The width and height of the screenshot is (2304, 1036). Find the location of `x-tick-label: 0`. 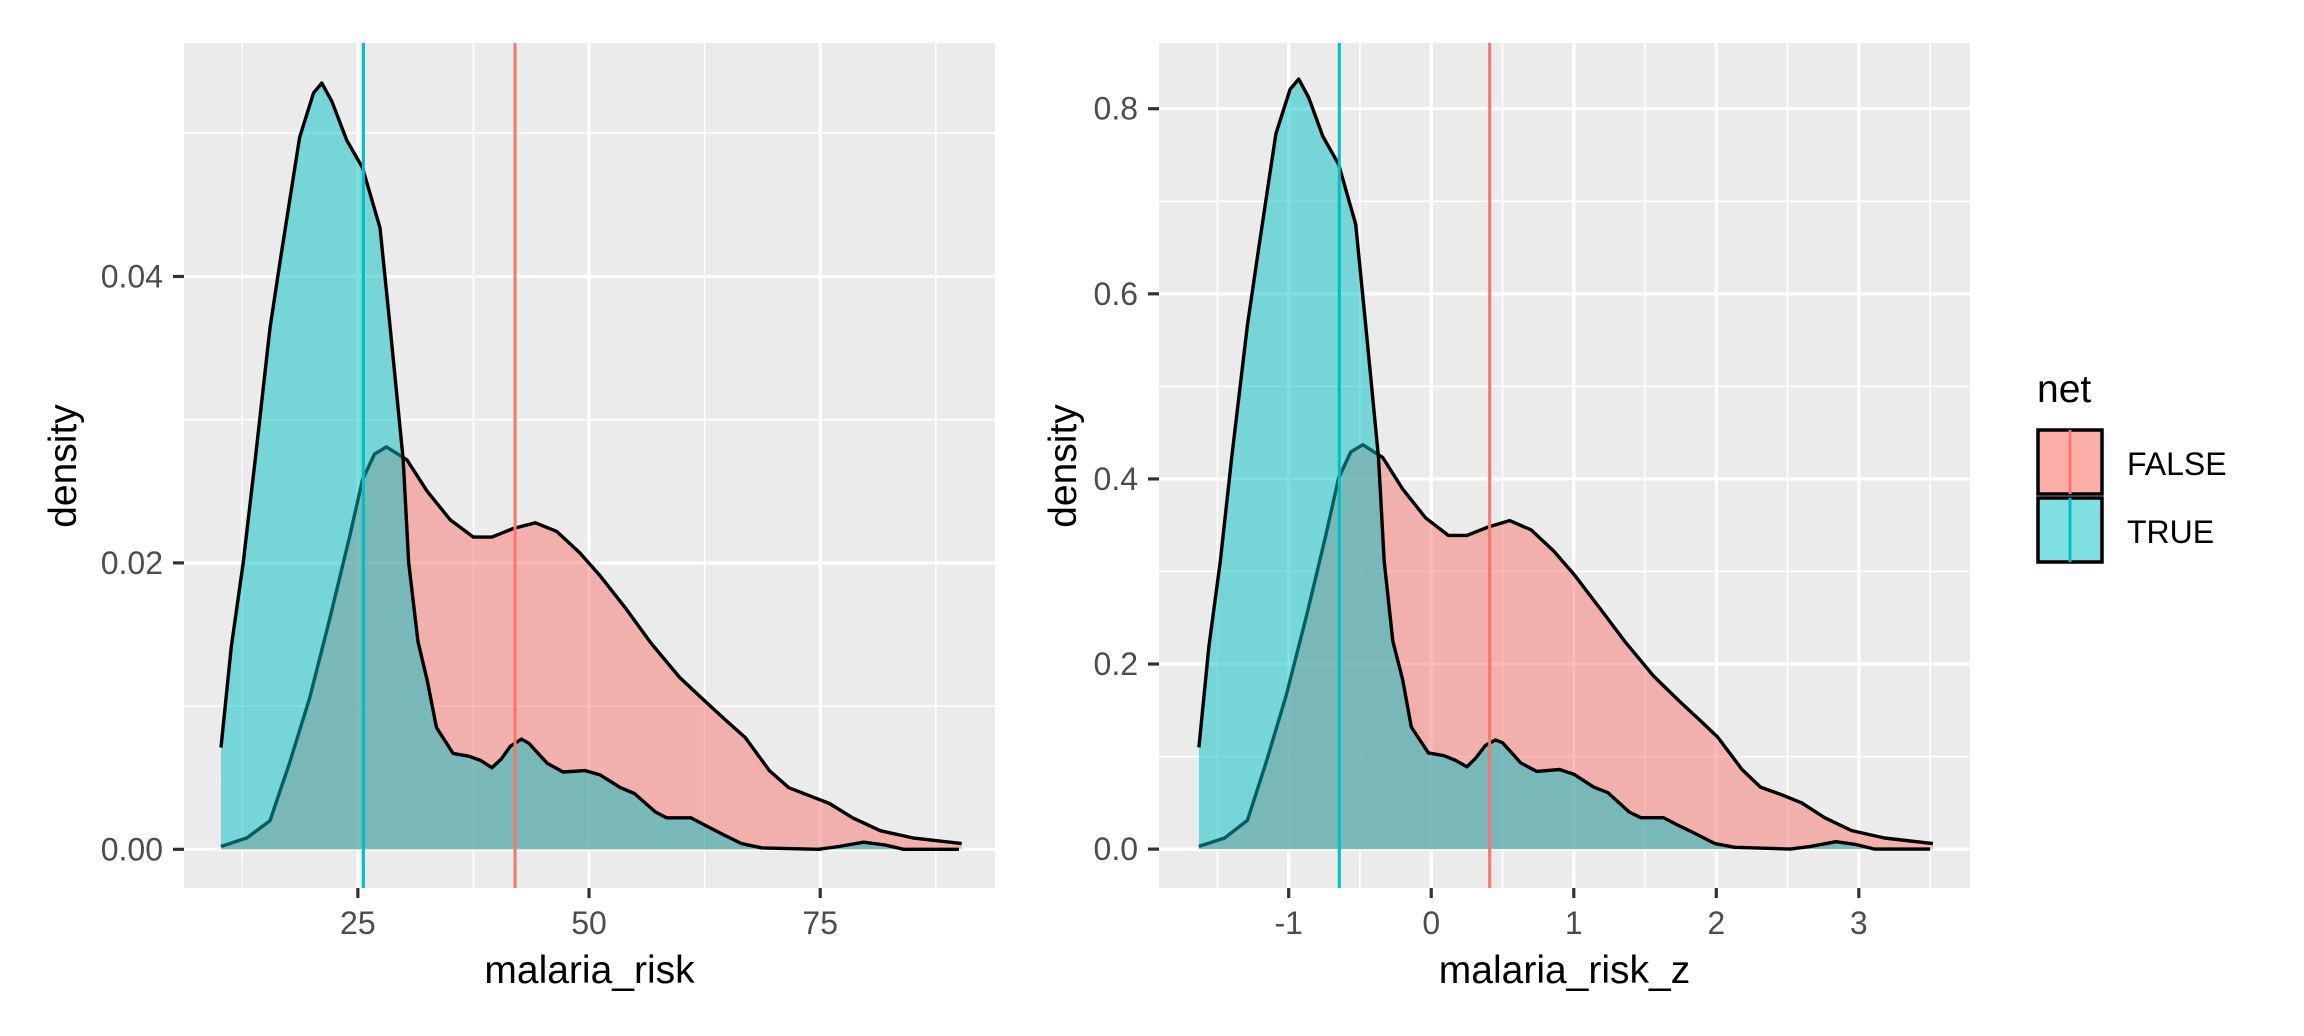

x-tick-label: 0 is located at coordinates (1431, 923).